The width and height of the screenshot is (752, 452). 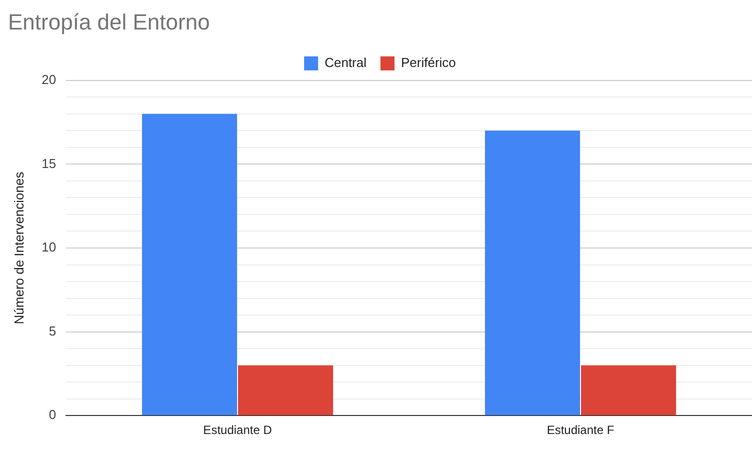 What do you see at coordinates (109, 21) in the screenshot?
I see `chart-title: Entropía del Entorno` at bounding box center [109, 21].